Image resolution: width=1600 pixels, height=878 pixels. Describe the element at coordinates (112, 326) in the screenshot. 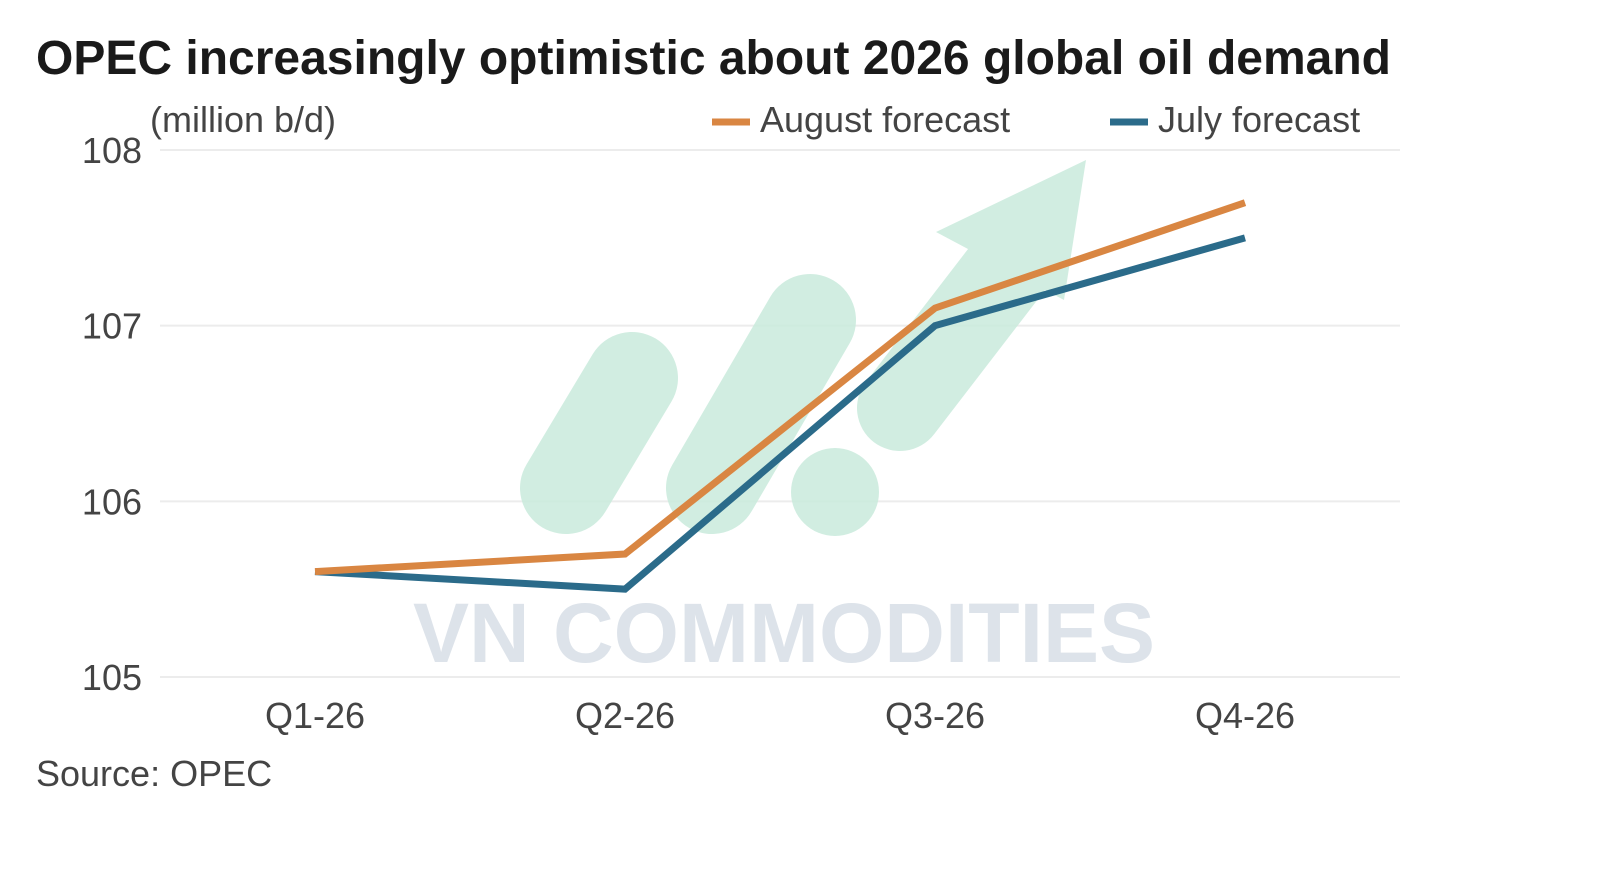

I see `y-tick-label: 107` at that location.